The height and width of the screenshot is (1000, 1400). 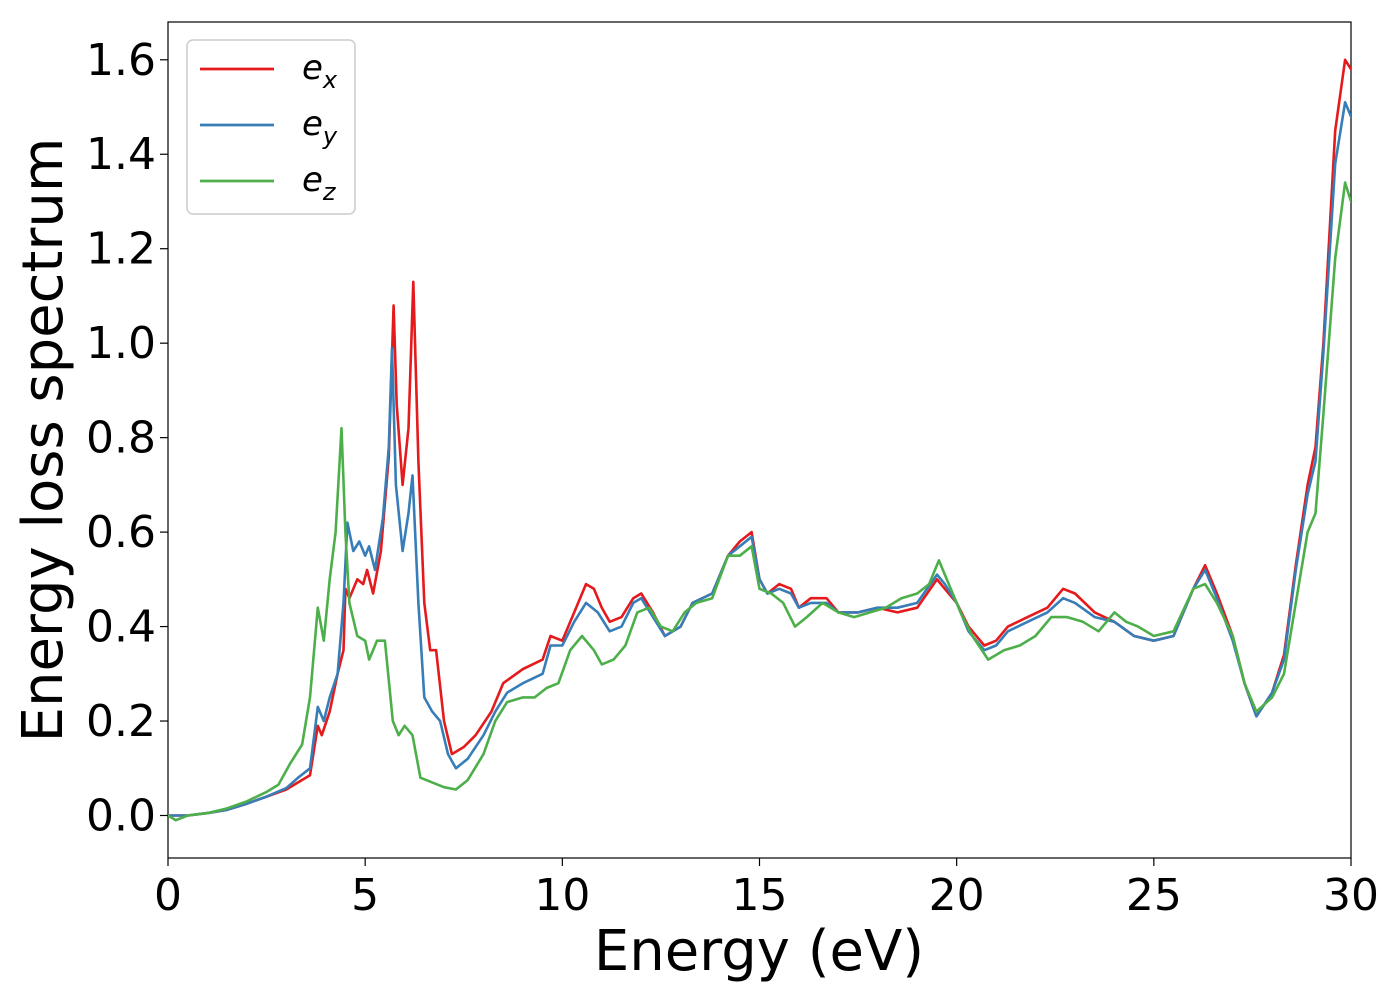 What do you see at coordinates (43, 440) in the screenshot?
I see `y-axis-title: Energy loss spectrum` at bounding box center [43, 440].